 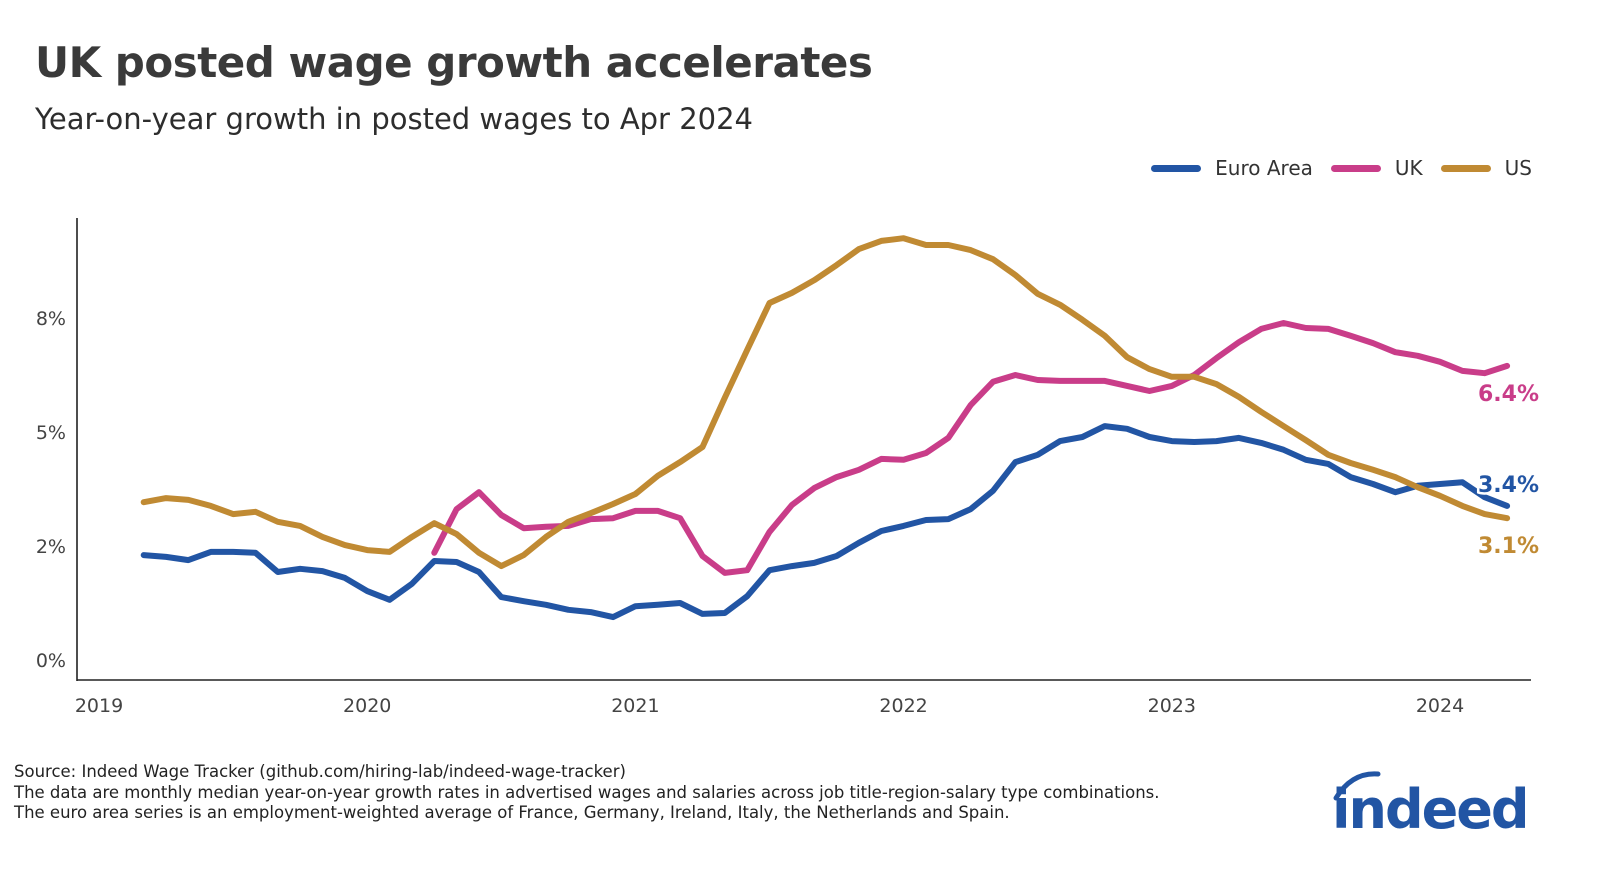 What do you see at coordinates (454, 62) in the screenshot?
I see `chart-title: UK posted wage growth accelerates` at bounding box center [454, 62].